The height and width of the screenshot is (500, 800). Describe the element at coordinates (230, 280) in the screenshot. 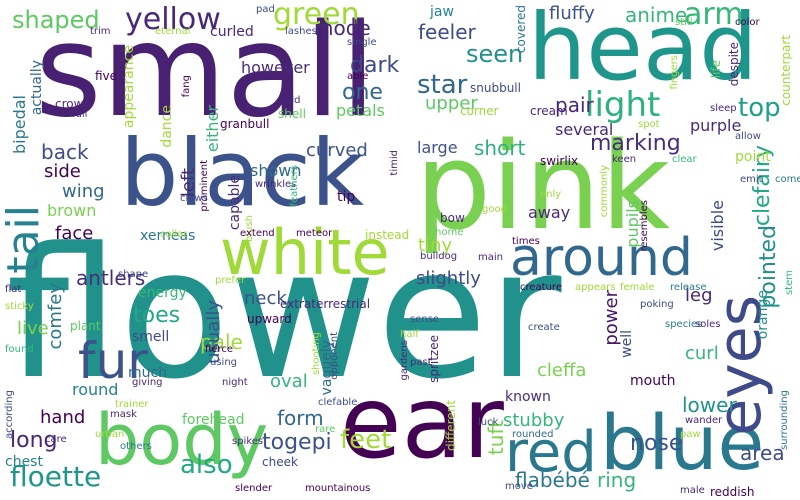

I see `word-prefer: prefer` at that location.